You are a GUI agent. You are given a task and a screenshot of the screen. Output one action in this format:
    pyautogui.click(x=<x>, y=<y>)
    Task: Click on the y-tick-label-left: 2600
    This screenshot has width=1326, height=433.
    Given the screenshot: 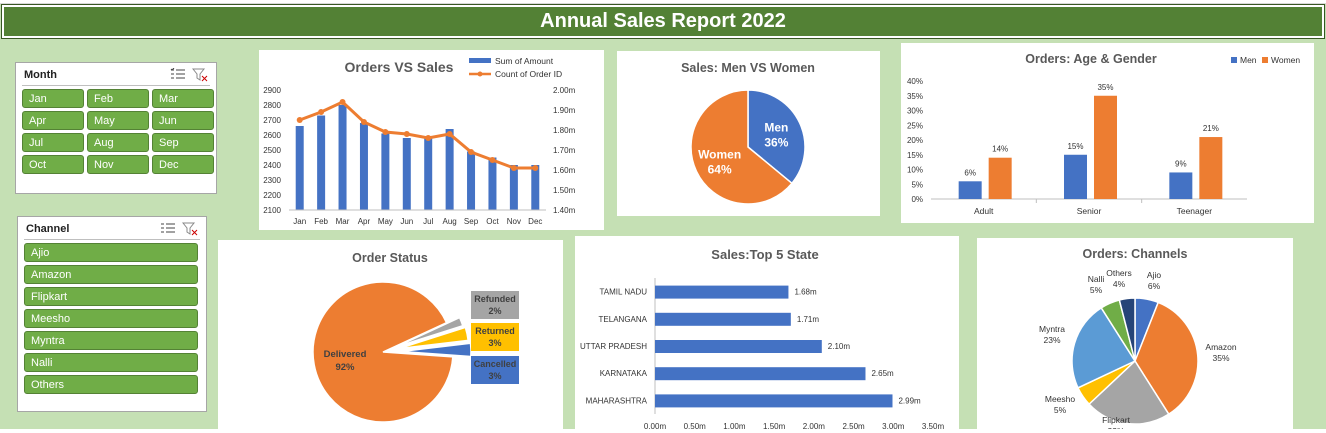 What is the action you would take?
    pyautogui.click(x=272, y=135)
    